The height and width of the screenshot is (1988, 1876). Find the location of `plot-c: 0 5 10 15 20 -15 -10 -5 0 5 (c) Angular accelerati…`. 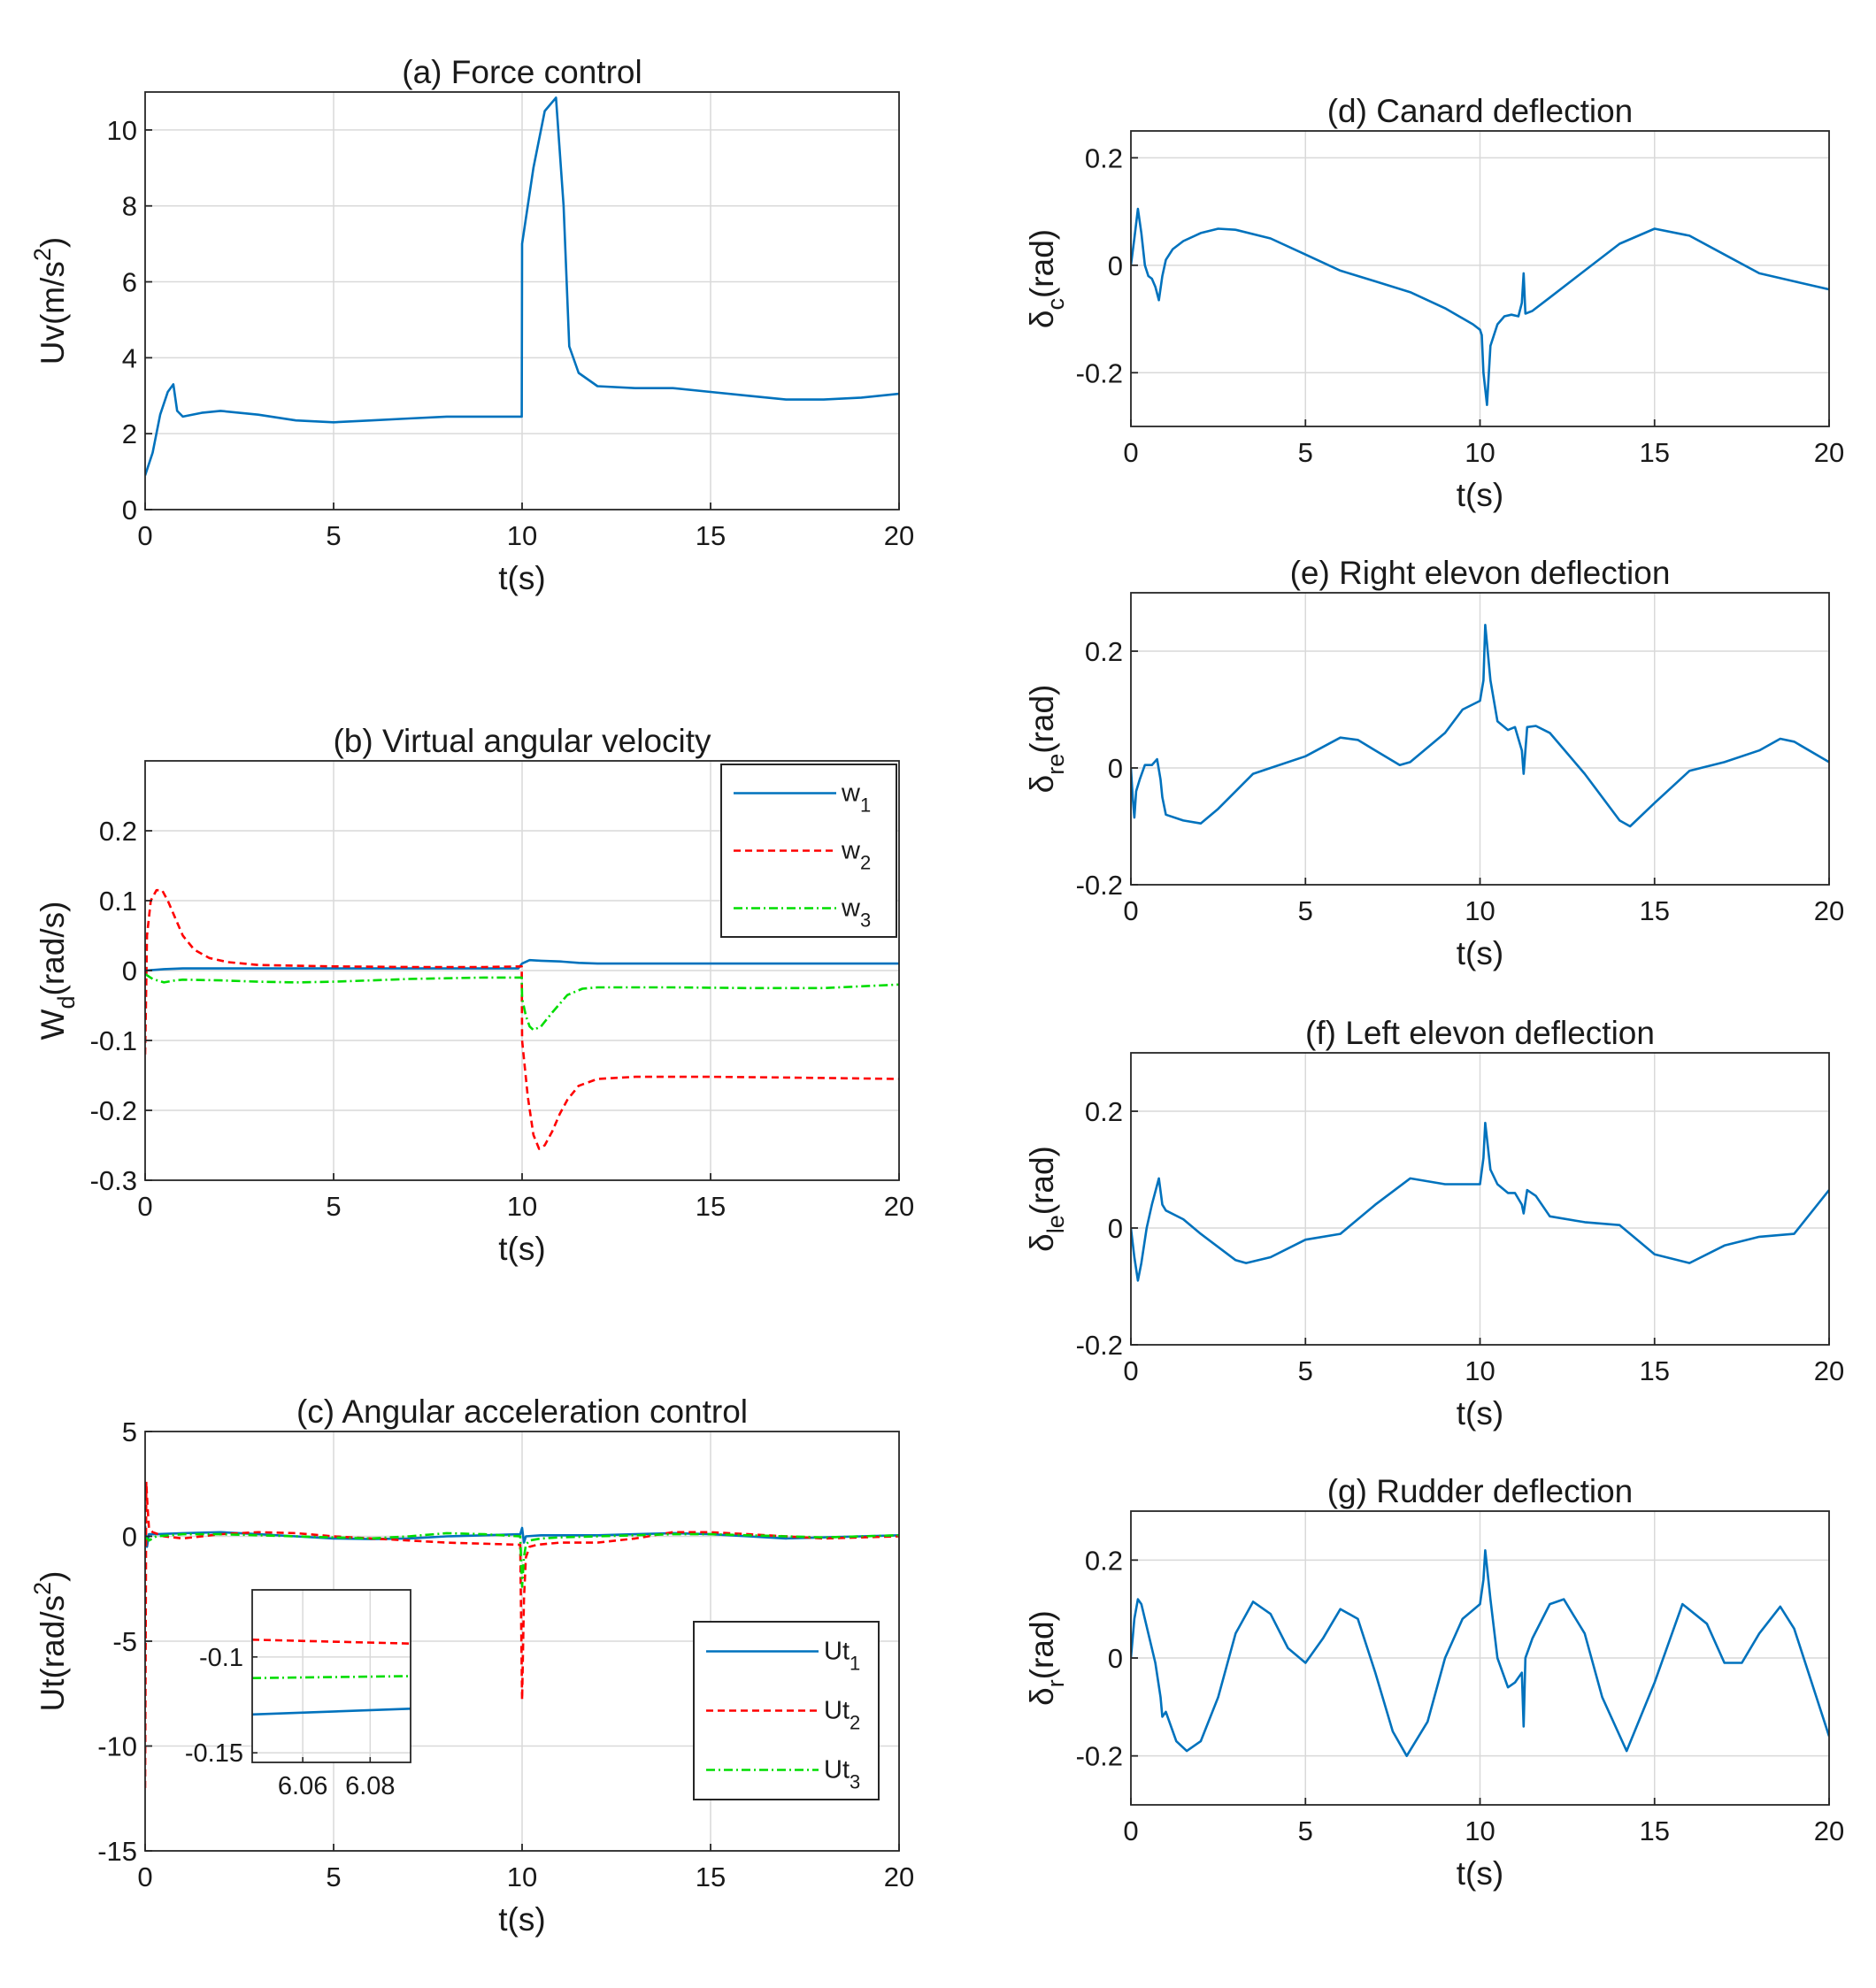

plot-c: 0 5 10 15 20 -15 -10 -5 0 5 (c) Angular accelerati… is located at coordinates (472, 1665).